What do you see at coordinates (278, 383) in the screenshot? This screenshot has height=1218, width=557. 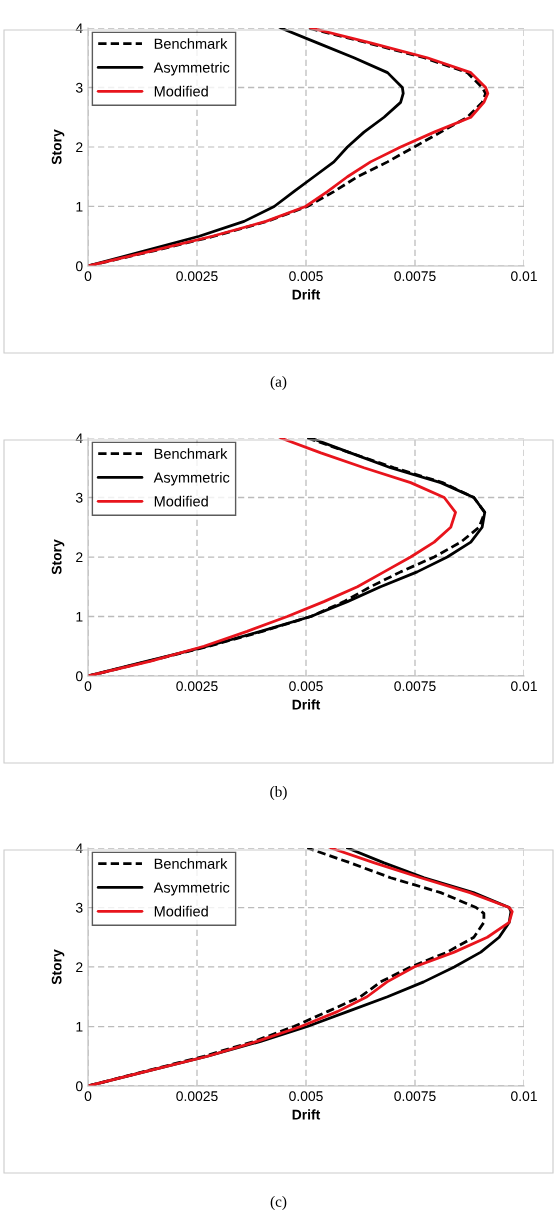 I see `text: (a)` at bounding box center [278, 383].